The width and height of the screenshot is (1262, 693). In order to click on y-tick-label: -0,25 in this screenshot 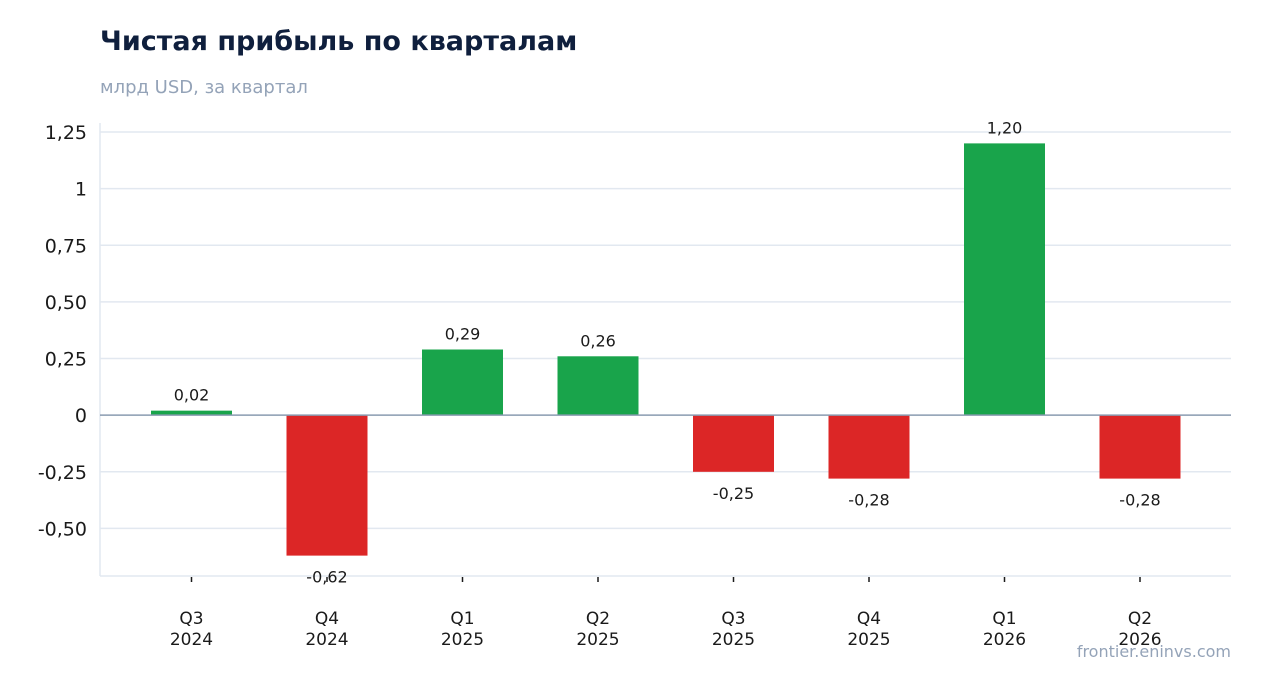, I will do `click(62, 473)`.